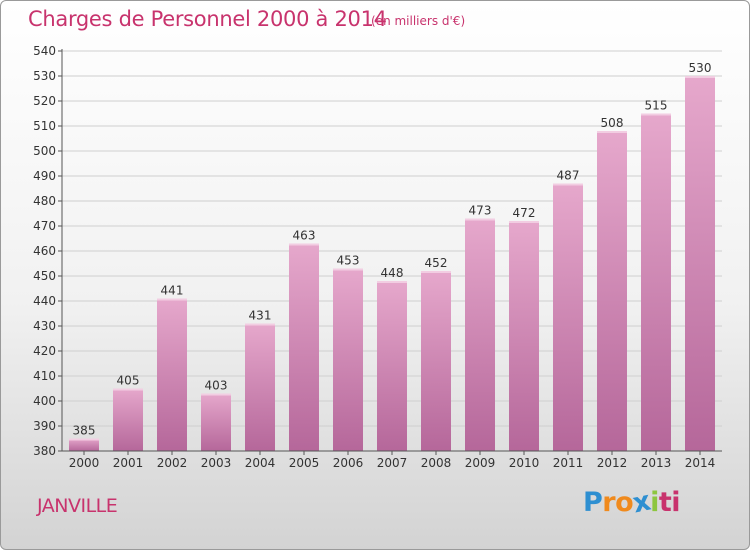 This screenshot has width=750, height=550. I want to click on x-tick-label: 2011, so click(568, 463).